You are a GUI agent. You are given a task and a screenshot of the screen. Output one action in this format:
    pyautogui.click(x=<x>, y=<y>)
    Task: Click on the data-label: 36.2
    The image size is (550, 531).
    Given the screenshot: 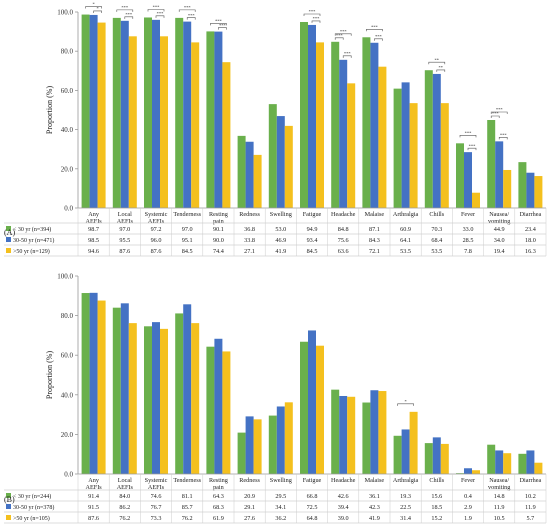 What is the action you would take?
    pyautogui.click(x=280, y=518)
    